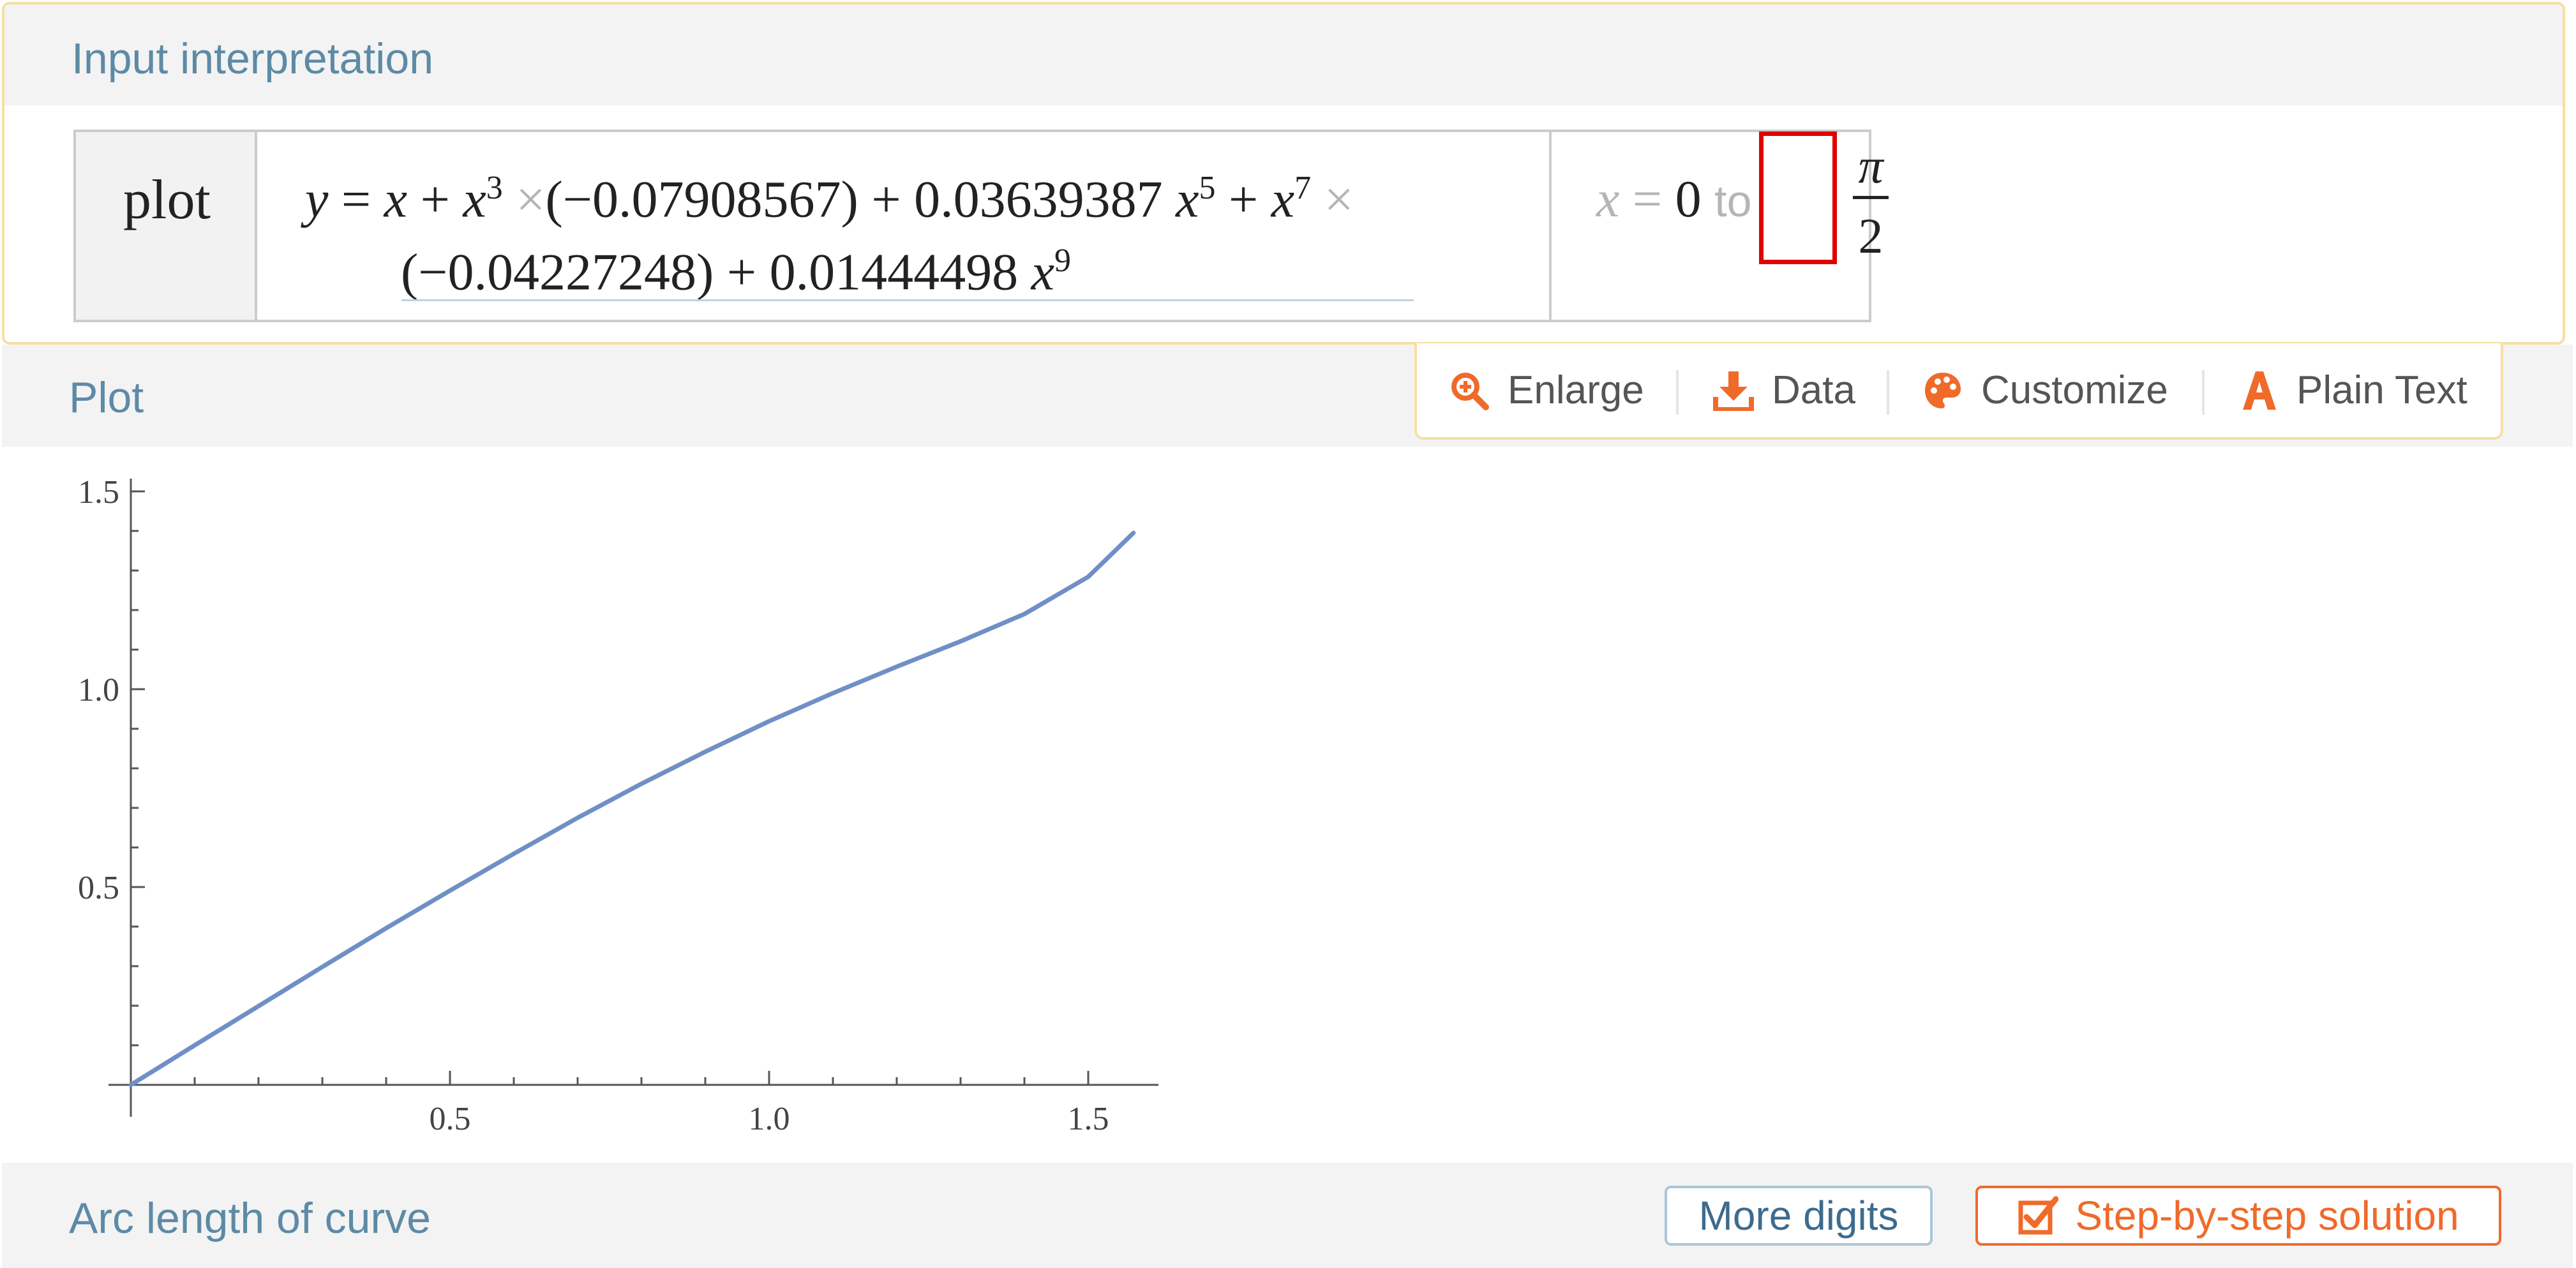 This screenshot has width=2576, height=1268. I want to click on range-start: x = 0 to, so click(1674, 199).